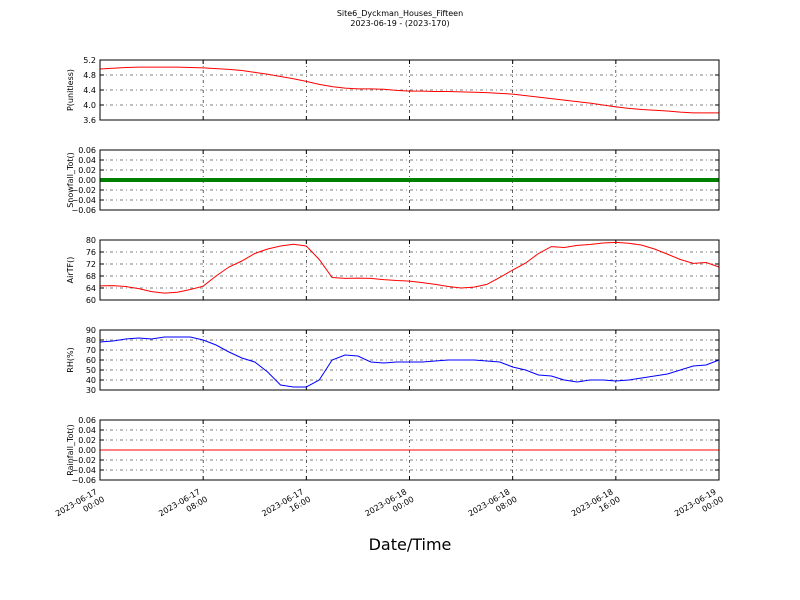  What do you see at coordinates (80, 506) in the screenshot?
I see `x-tick-label: 2023-06-17 00:00` at bounding box center [80, 506].